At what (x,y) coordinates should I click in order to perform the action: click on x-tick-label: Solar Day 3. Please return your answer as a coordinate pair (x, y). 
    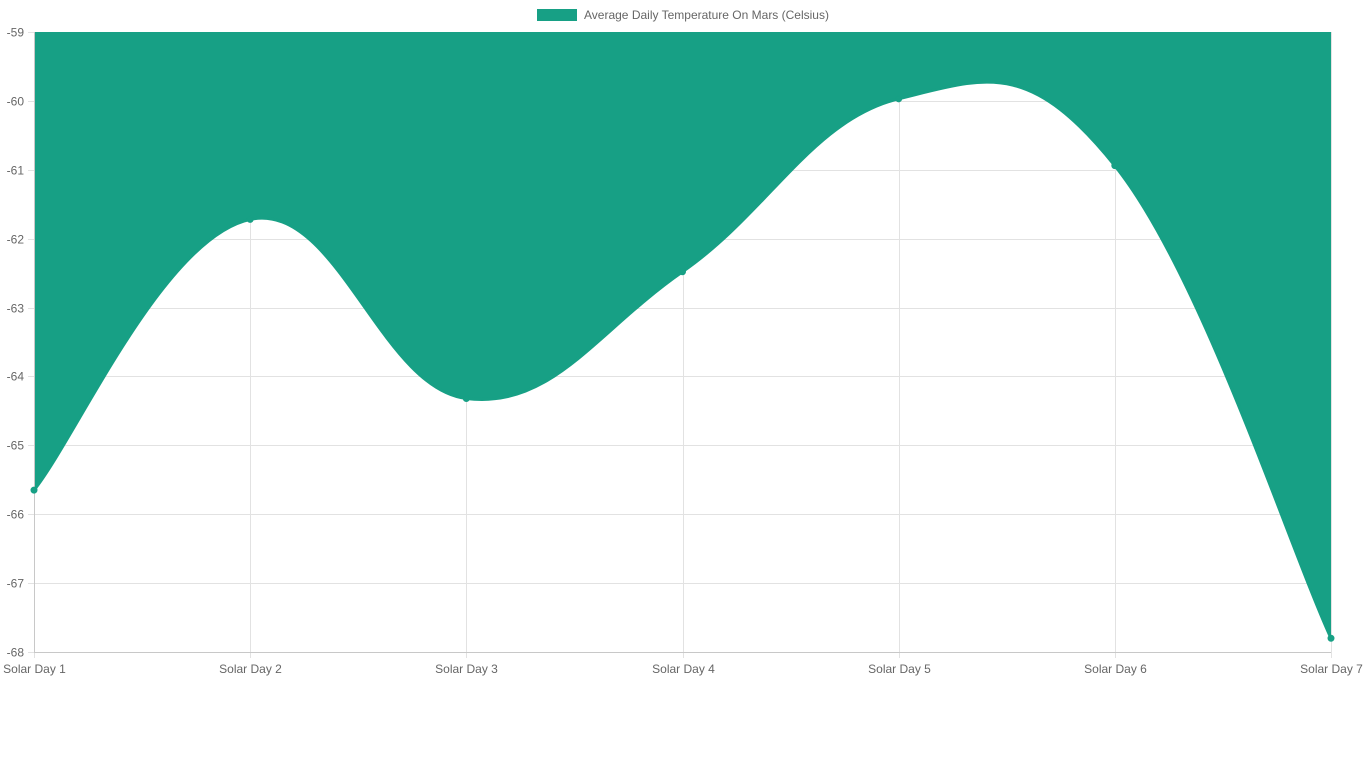
    Looking at the image, I should click on (466, 669).